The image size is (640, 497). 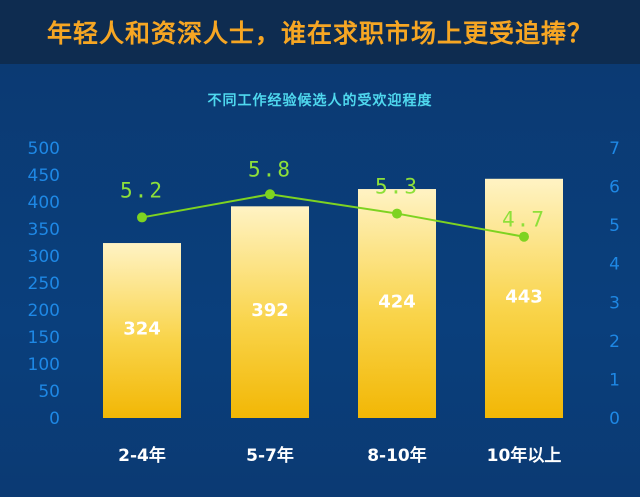 I want to click on headline: 年轻人和资深人士，谁在求职市场上更受追捧？, so click(x=319, y=33).